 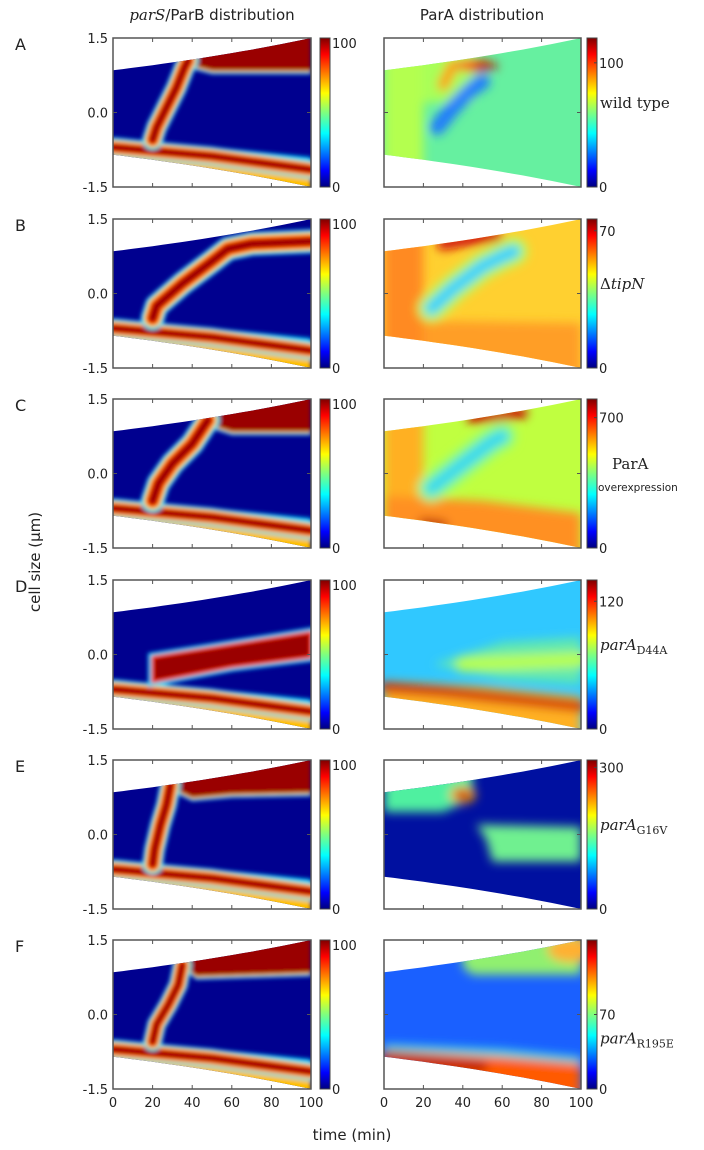 I want to click on para-colorbar-D: 0 120, so click(x=605, y=658).